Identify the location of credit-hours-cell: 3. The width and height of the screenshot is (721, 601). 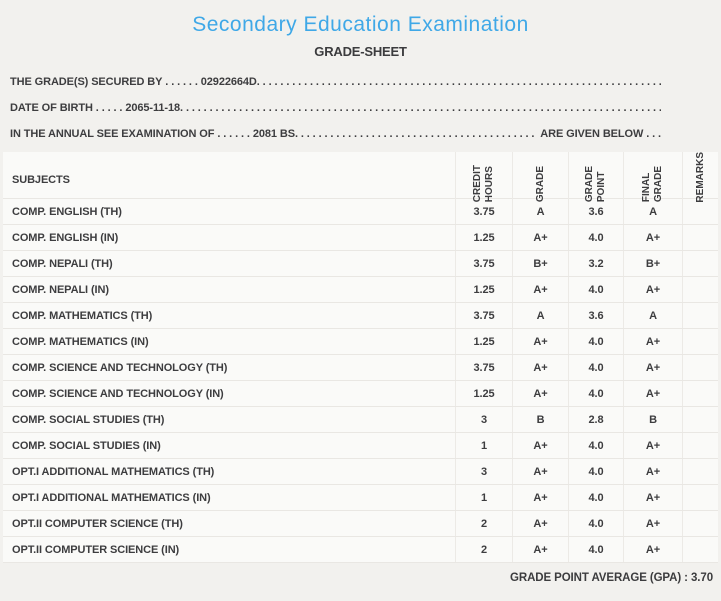
(483, 419).